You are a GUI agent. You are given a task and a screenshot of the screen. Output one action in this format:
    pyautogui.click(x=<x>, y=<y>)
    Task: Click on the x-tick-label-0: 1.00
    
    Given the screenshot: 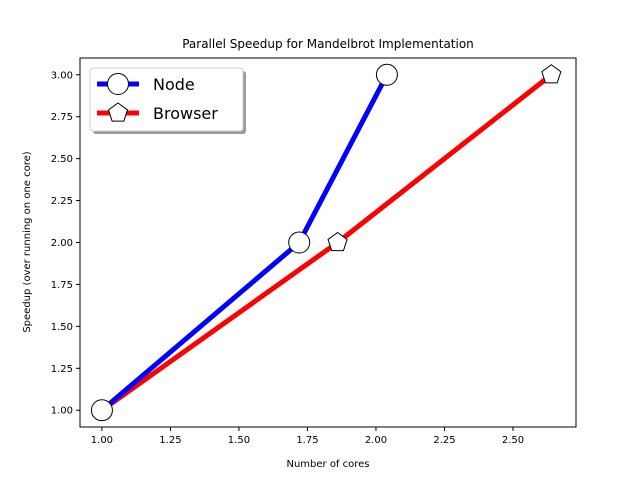 What is the action you would take?
    pyautogui.click(x=102, y=440)
    